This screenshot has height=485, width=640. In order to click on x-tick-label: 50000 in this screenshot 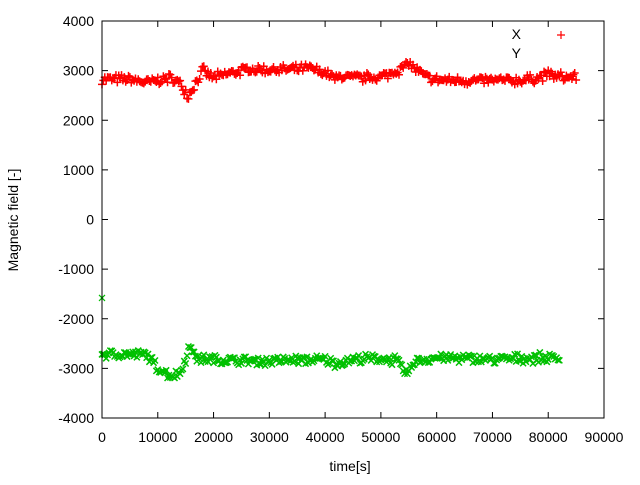, I will do `click(380, 437)`.